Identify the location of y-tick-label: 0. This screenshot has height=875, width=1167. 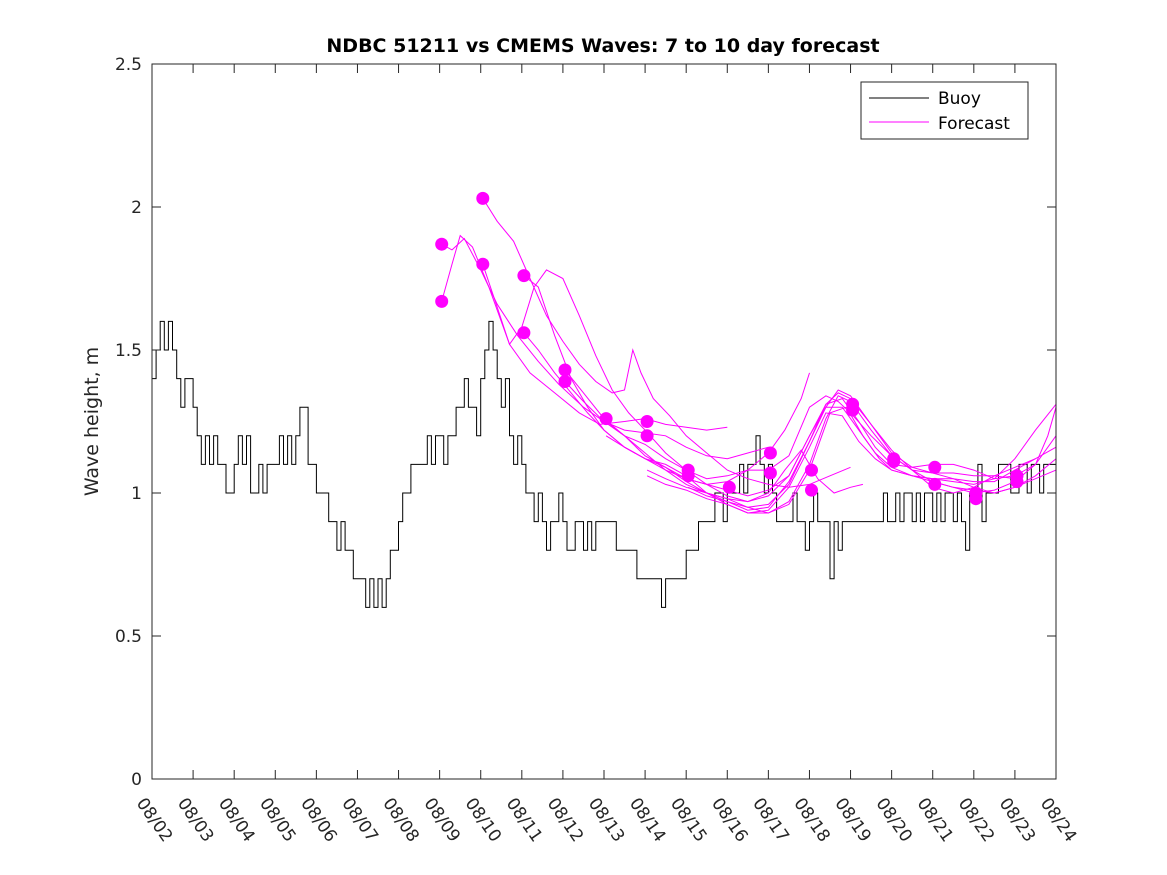
(136, 780).